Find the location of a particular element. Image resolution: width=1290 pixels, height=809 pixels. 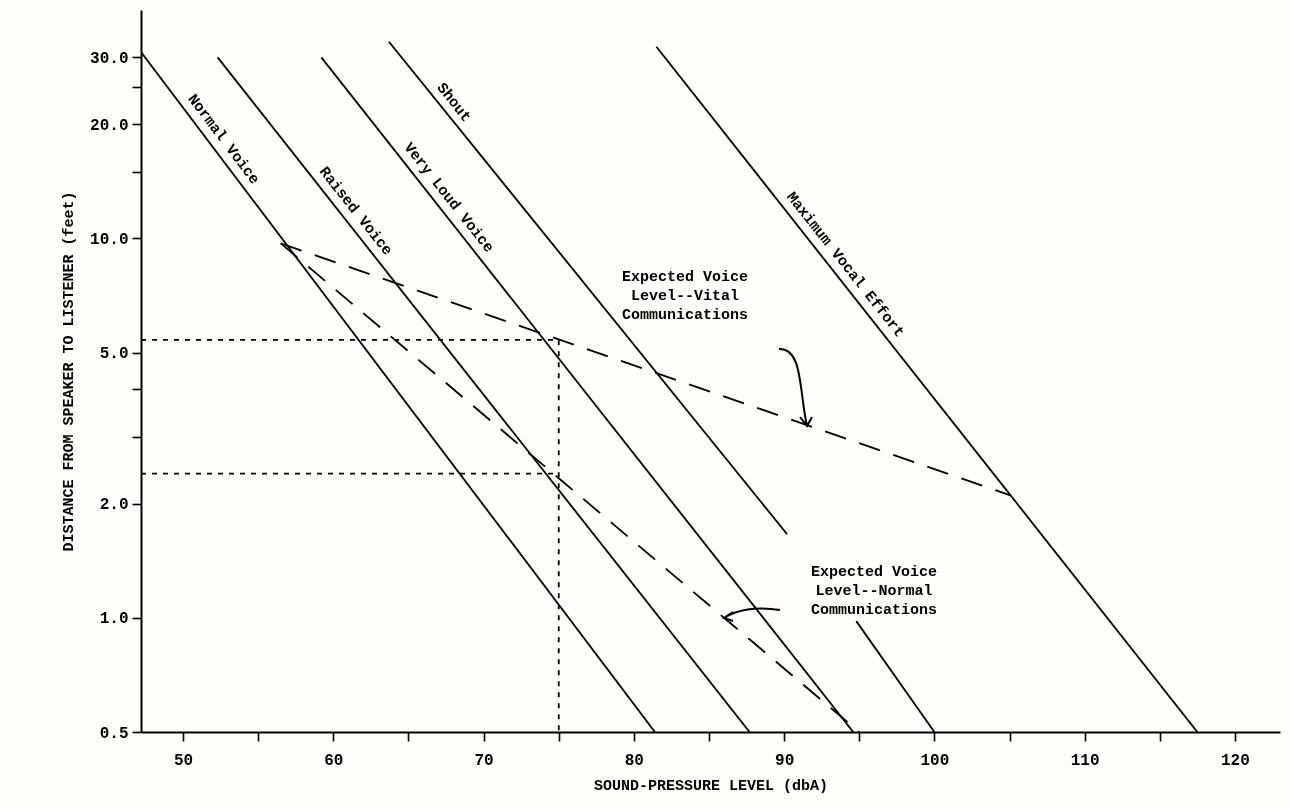

x-tick-label: 100 is located at coordinates (935, 760).